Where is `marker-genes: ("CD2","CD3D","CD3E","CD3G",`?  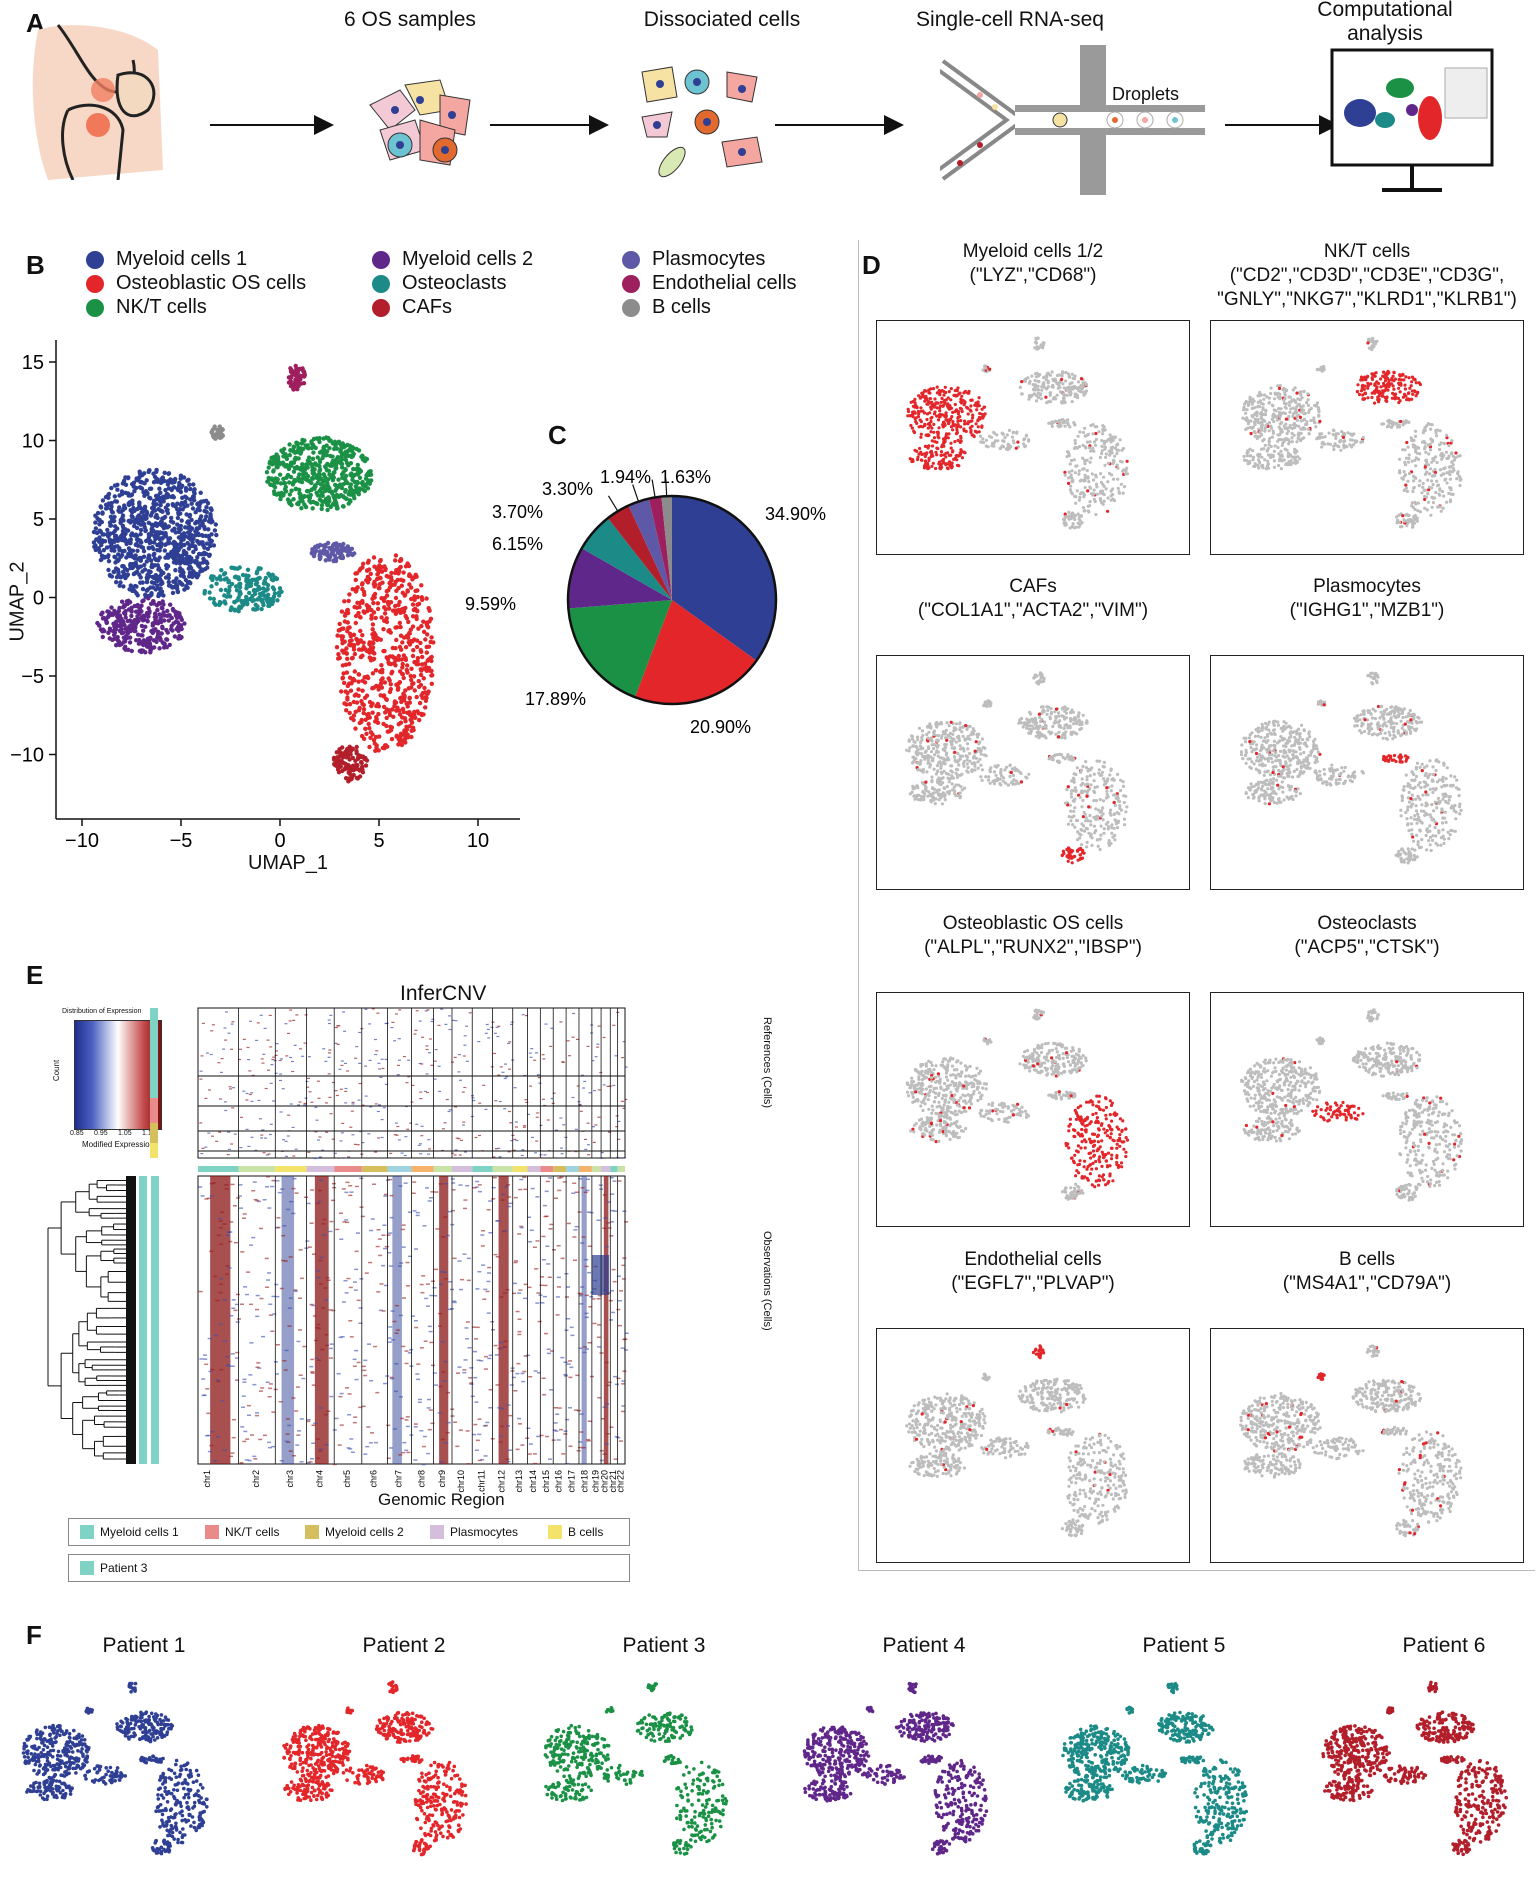 marker-genes: ("CD2","CD3D","CD3E","CD3G", is located at coordinates (1367, 275).